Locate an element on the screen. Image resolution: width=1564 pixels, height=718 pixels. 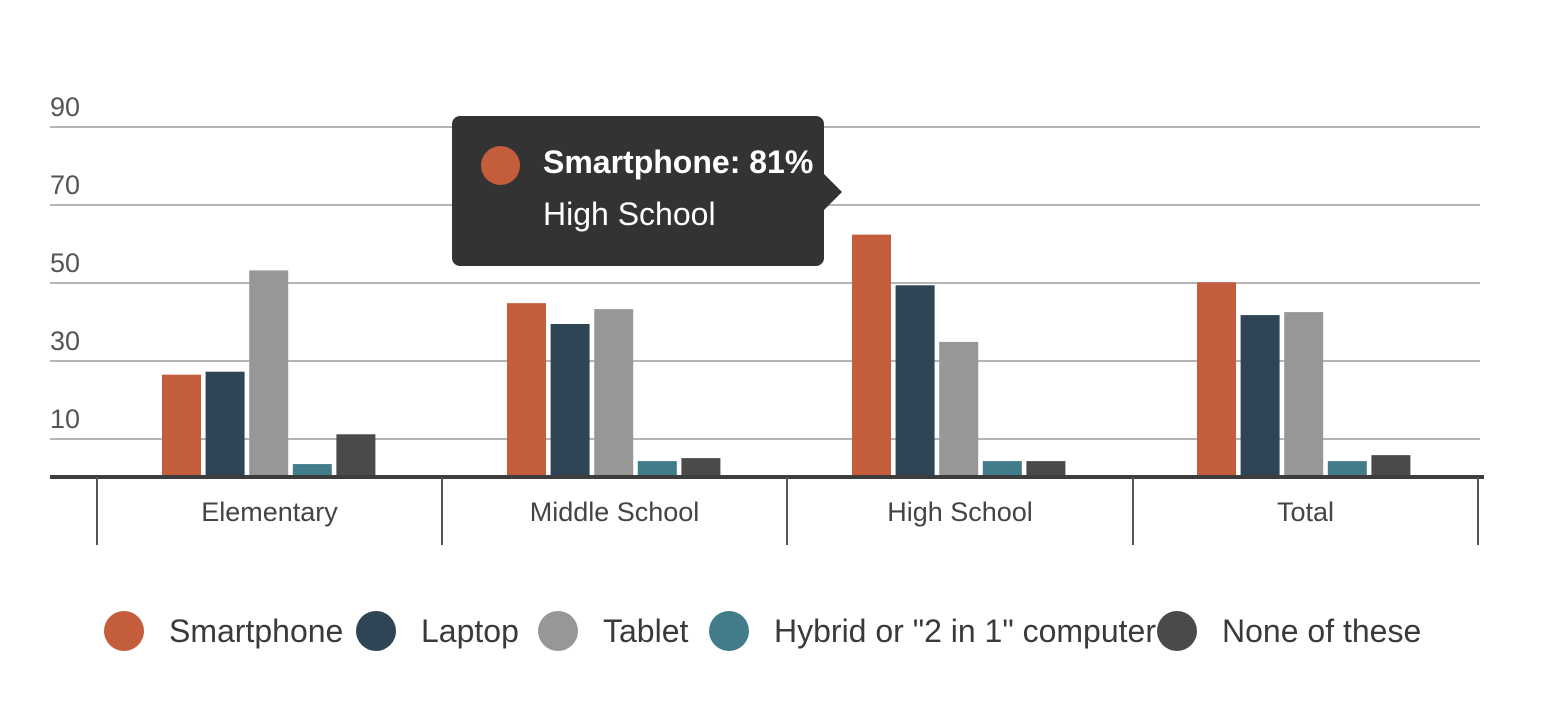
bar-none-of-these-middle-school is located at coordinates (701, 467).